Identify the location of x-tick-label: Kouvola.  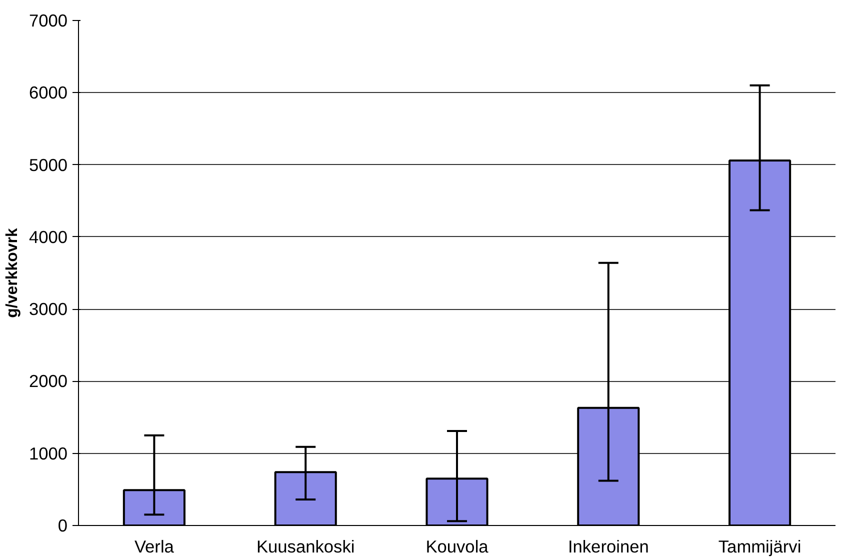
(457, 546).